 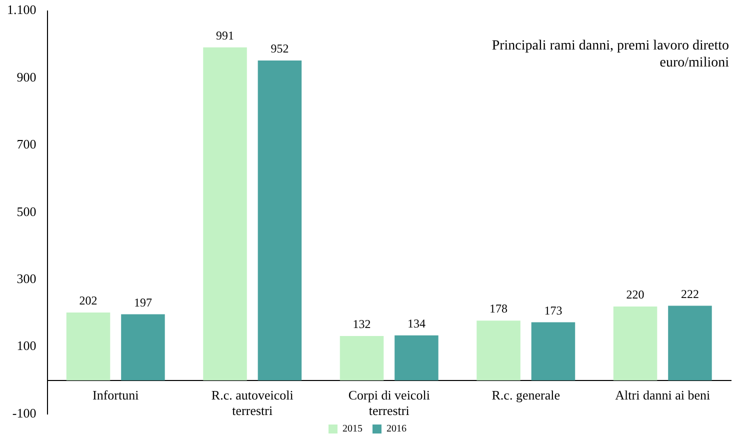 I want to click on y-tick-label: 500, so click(x=26, y=211).